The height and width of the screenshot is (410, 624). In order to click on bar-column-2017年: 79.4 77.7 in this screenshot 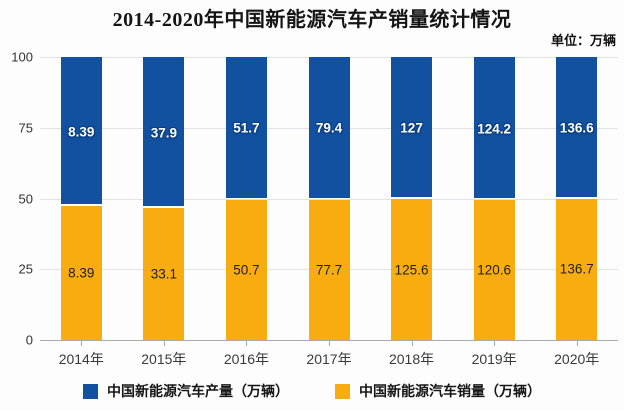, I will do `click(329, 198)`.